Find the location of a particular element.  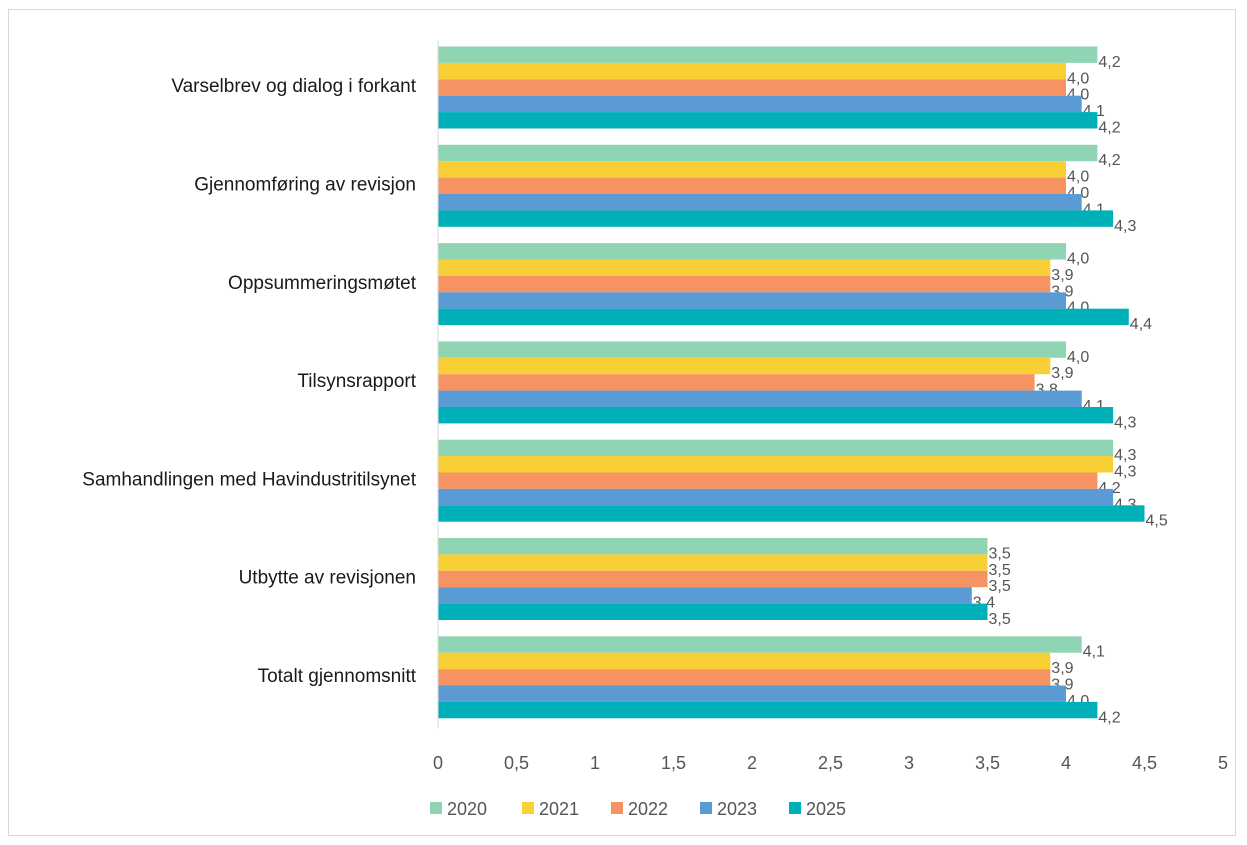

data-label-2021-4: 3,9 is located at coordinates (1062, 373).